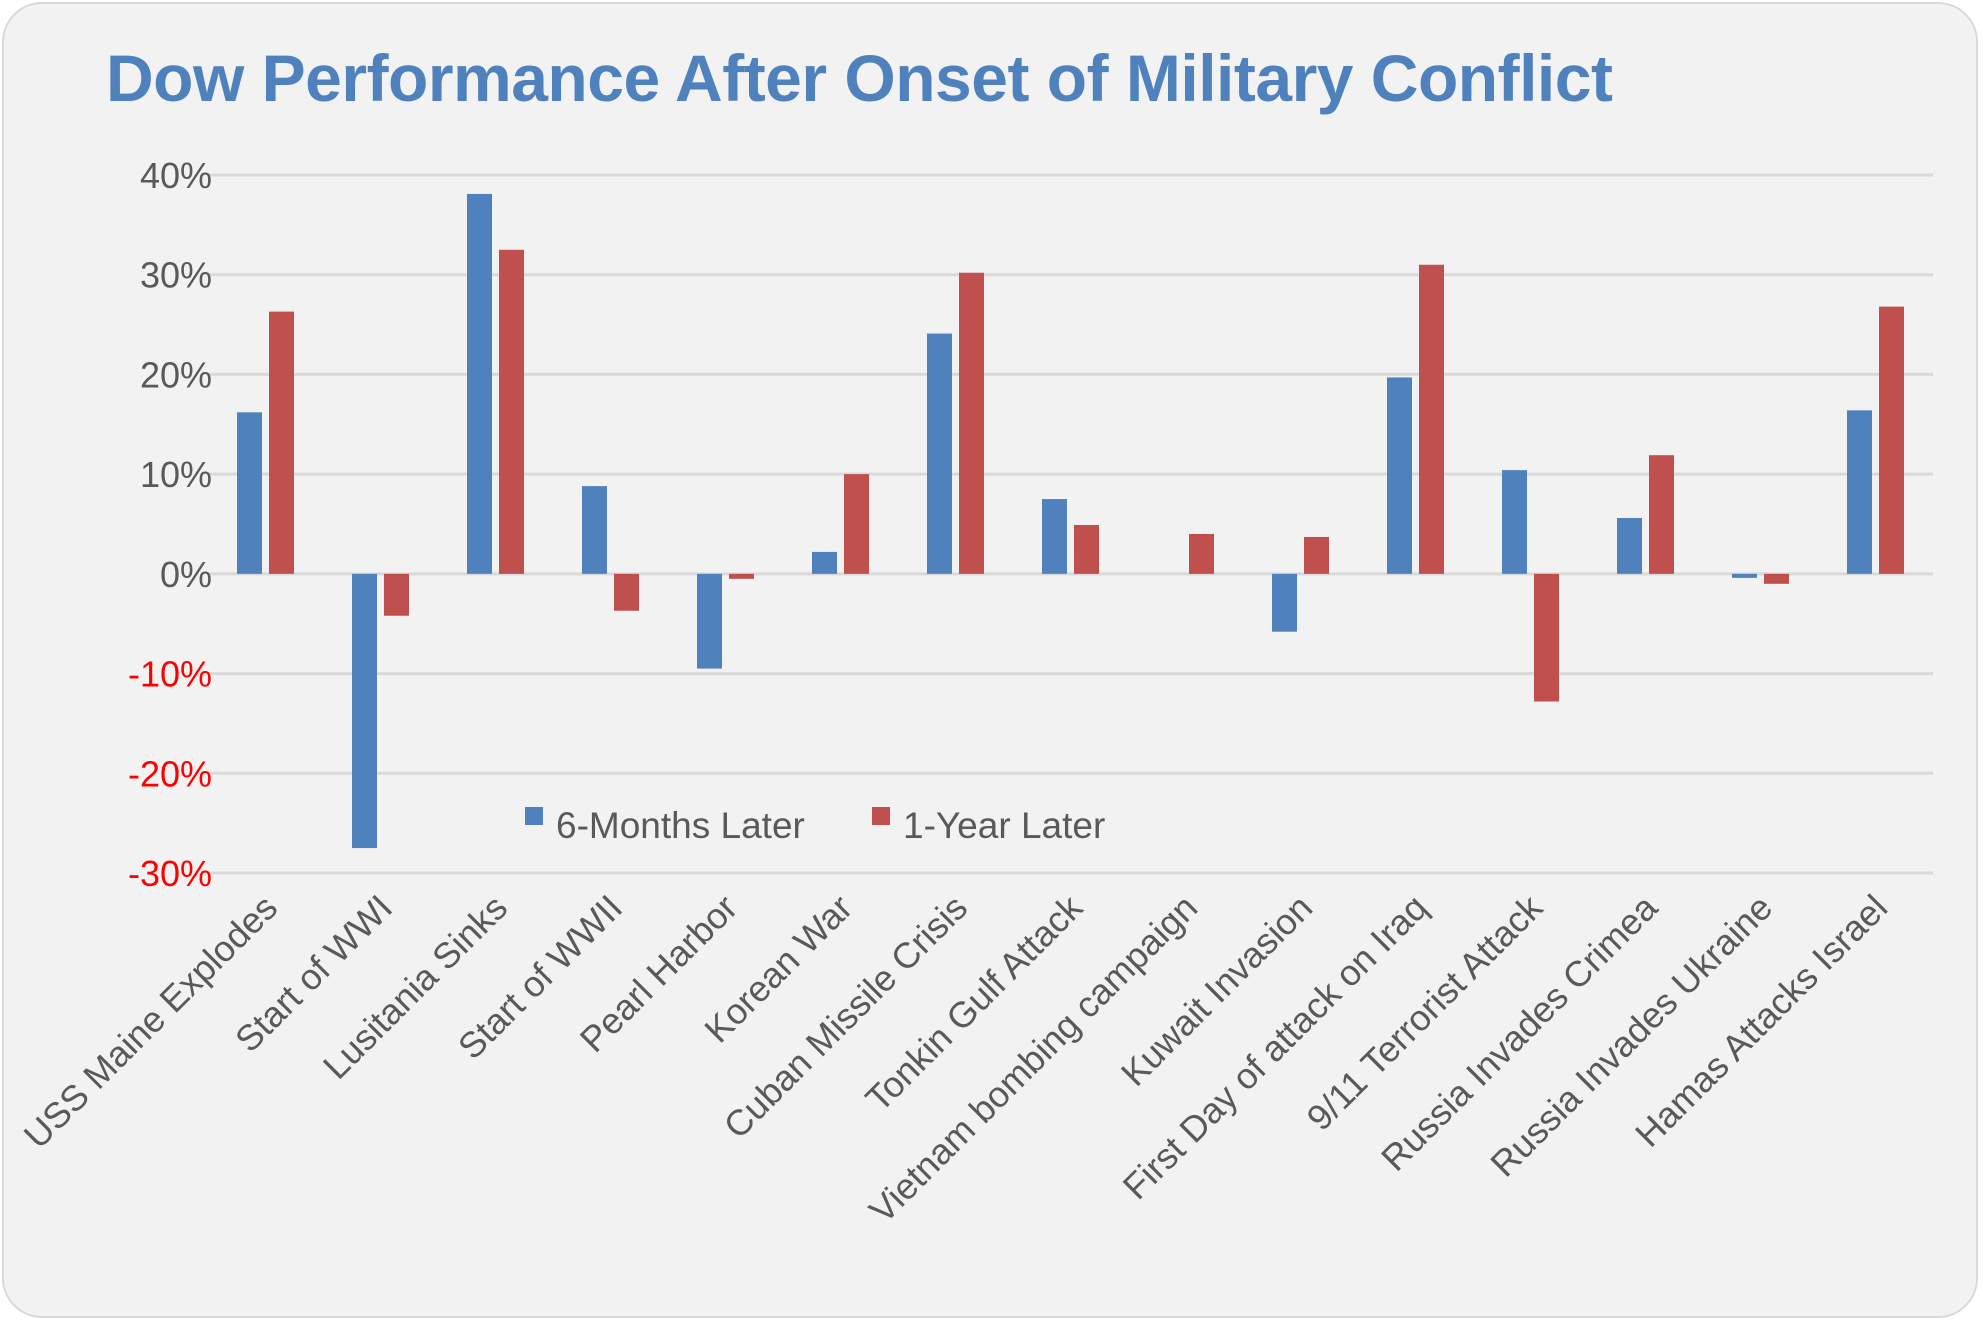  Describe the element at coordinates (170, 524) in the screenshot. I see `y-axis-ticks: 40% 30% 20% 10% 0% -10% -20% -30%` at that location.